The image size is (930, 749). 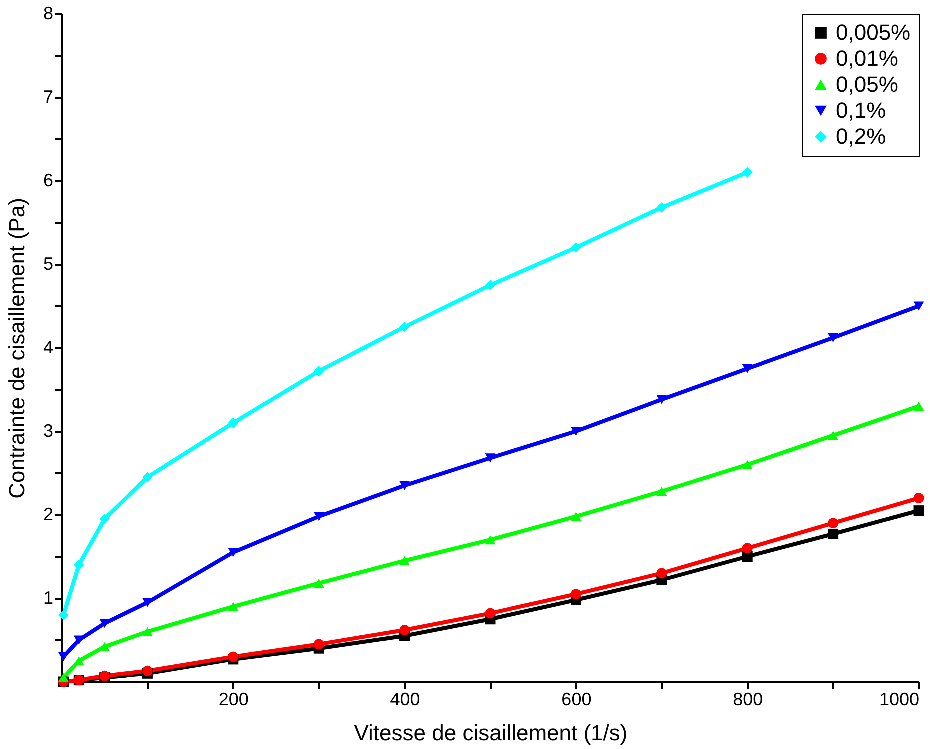 I want to click on x-tick-label: 200, so click(x=233, y=700).